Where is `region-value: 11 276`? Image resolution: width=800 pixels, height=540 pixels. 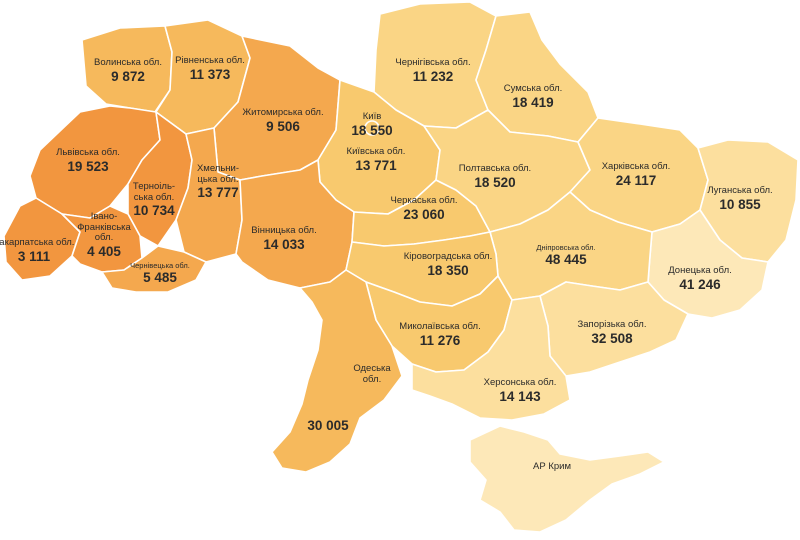 region-value: 11 276 is located at coordinates (440, 340).